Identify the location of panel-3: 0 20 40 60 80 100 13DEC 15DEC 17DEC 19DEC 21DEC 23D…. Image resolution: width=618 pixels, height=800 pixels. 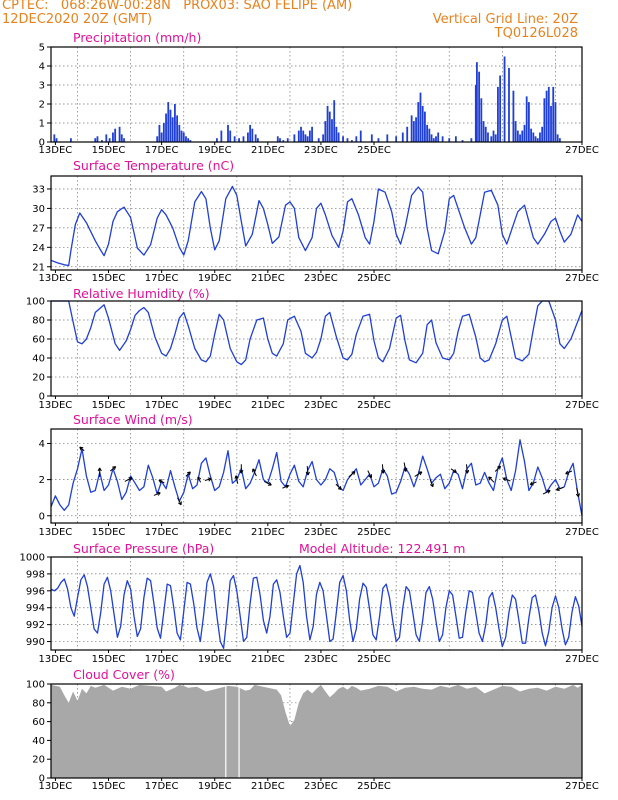
(312, 348).